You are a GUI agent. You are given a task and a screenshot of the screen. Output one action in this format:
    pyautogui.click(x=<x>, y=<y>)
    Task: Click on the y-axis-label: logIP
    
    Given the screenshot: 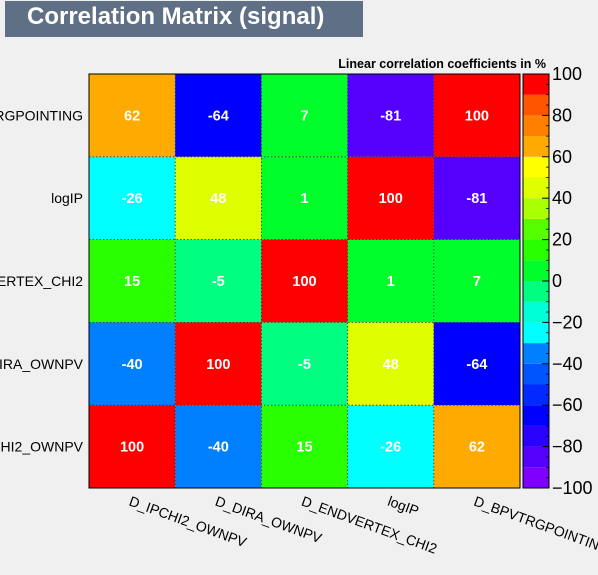 What is the action you would take?
    pyautogui.click(x=67, y=198)
    